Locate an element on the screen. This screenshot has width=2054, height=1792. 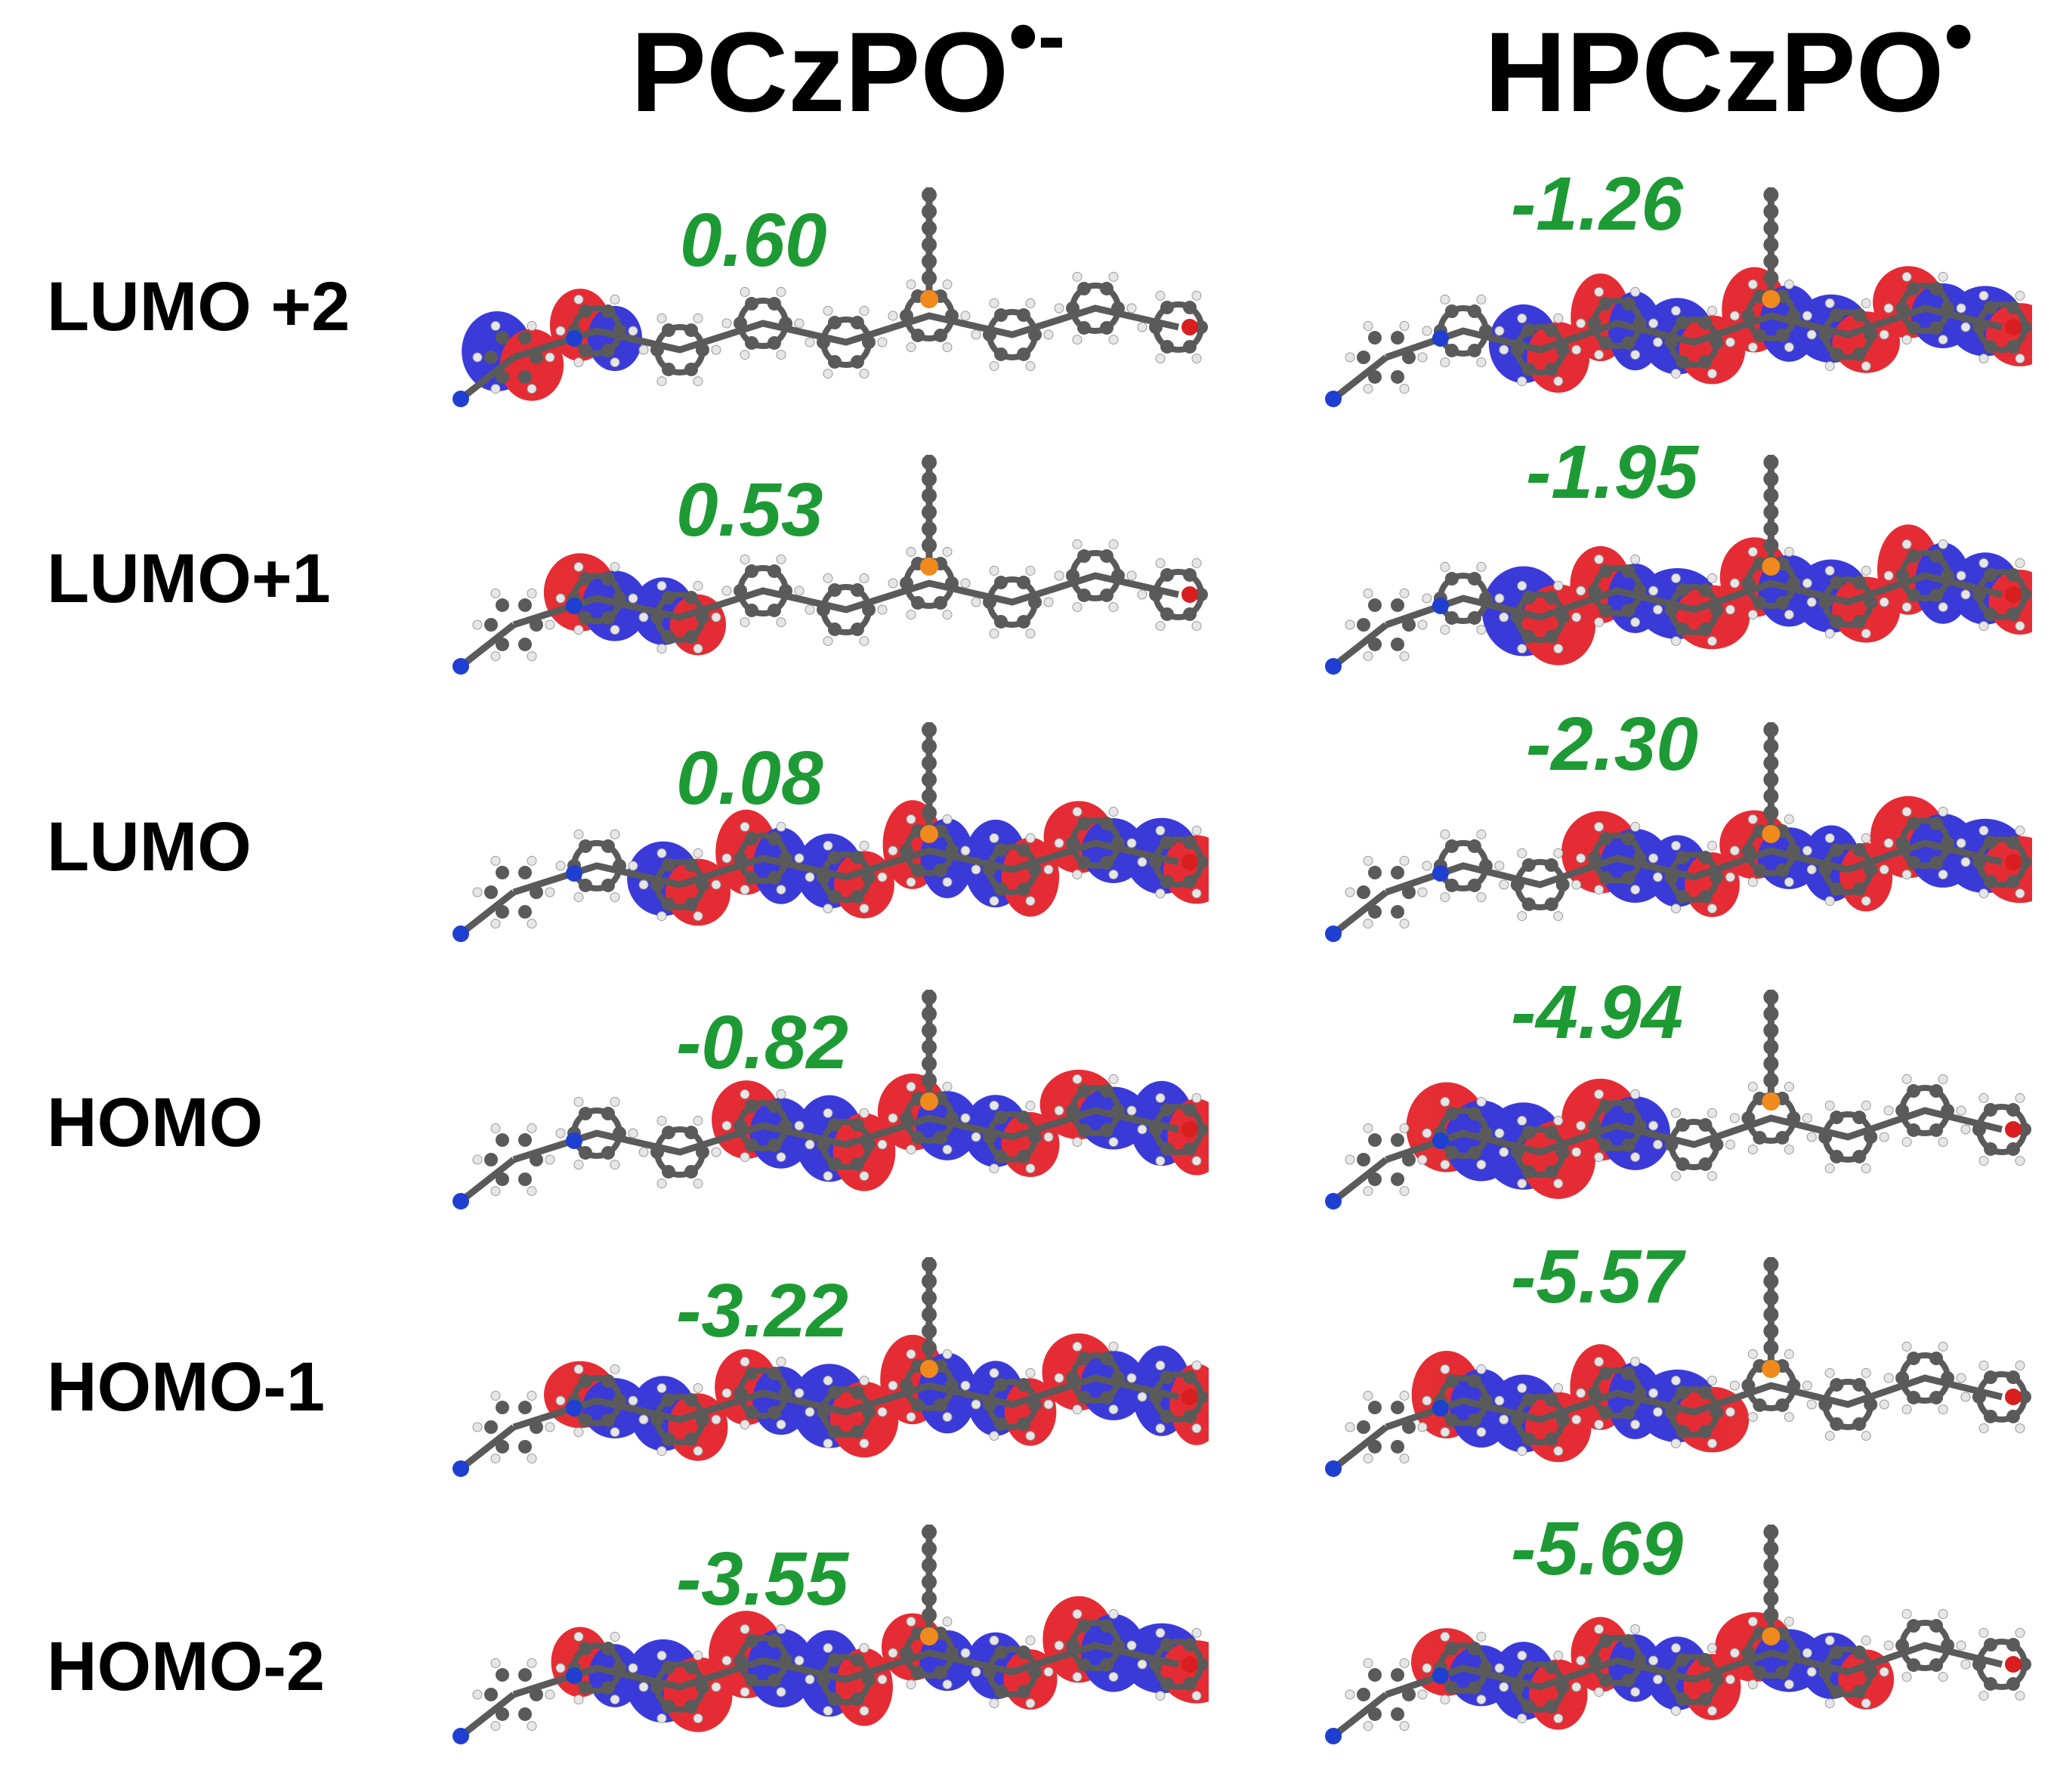
orbital-energy-left: 0.53 is located at coordinates (749, 510).